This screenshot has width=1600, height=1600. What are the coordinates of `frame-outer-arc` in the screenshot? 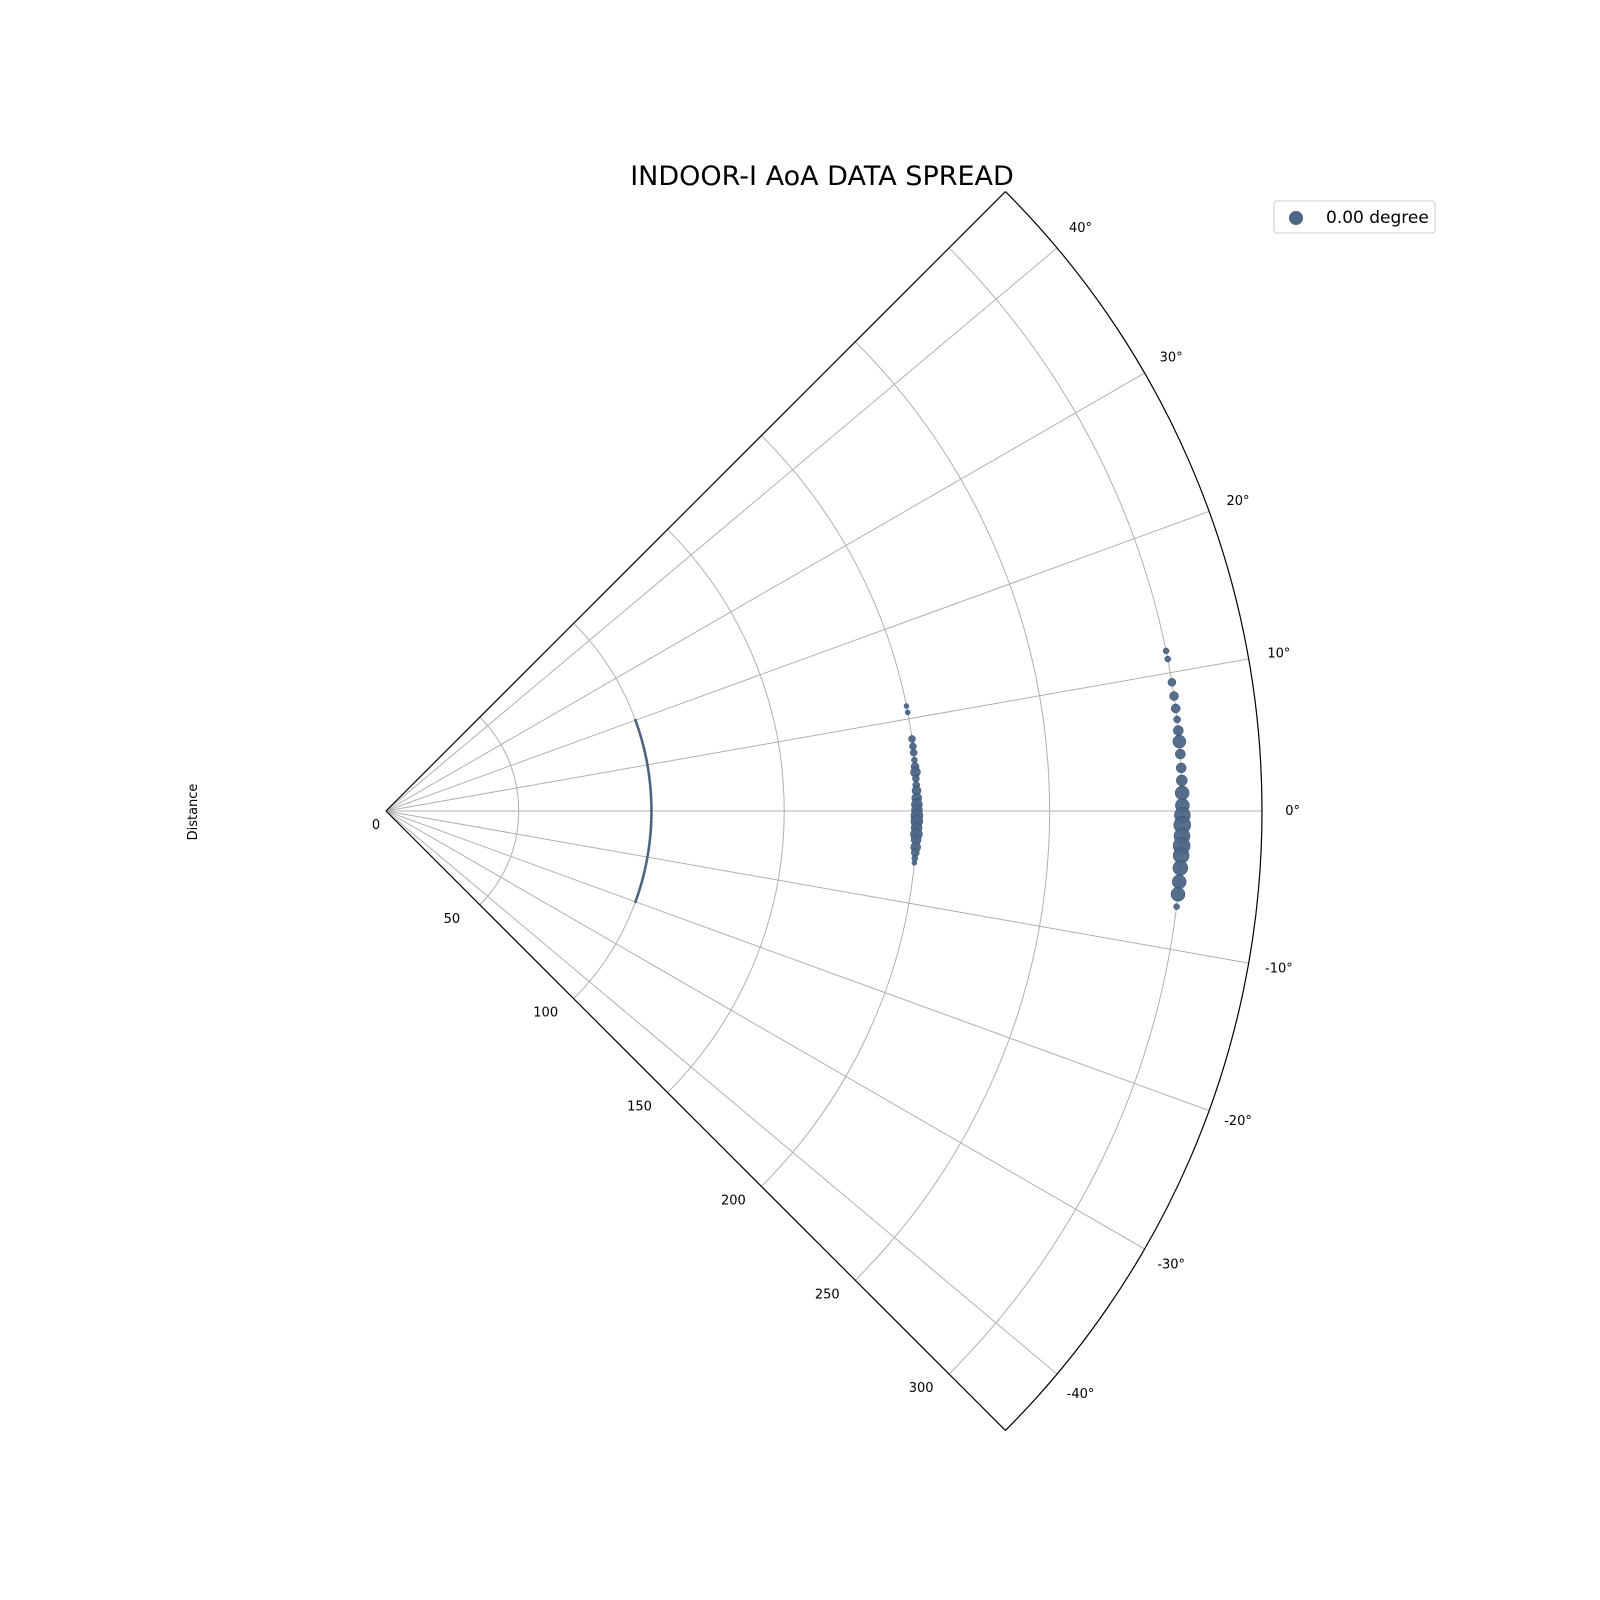 It's located at (1134, 811).